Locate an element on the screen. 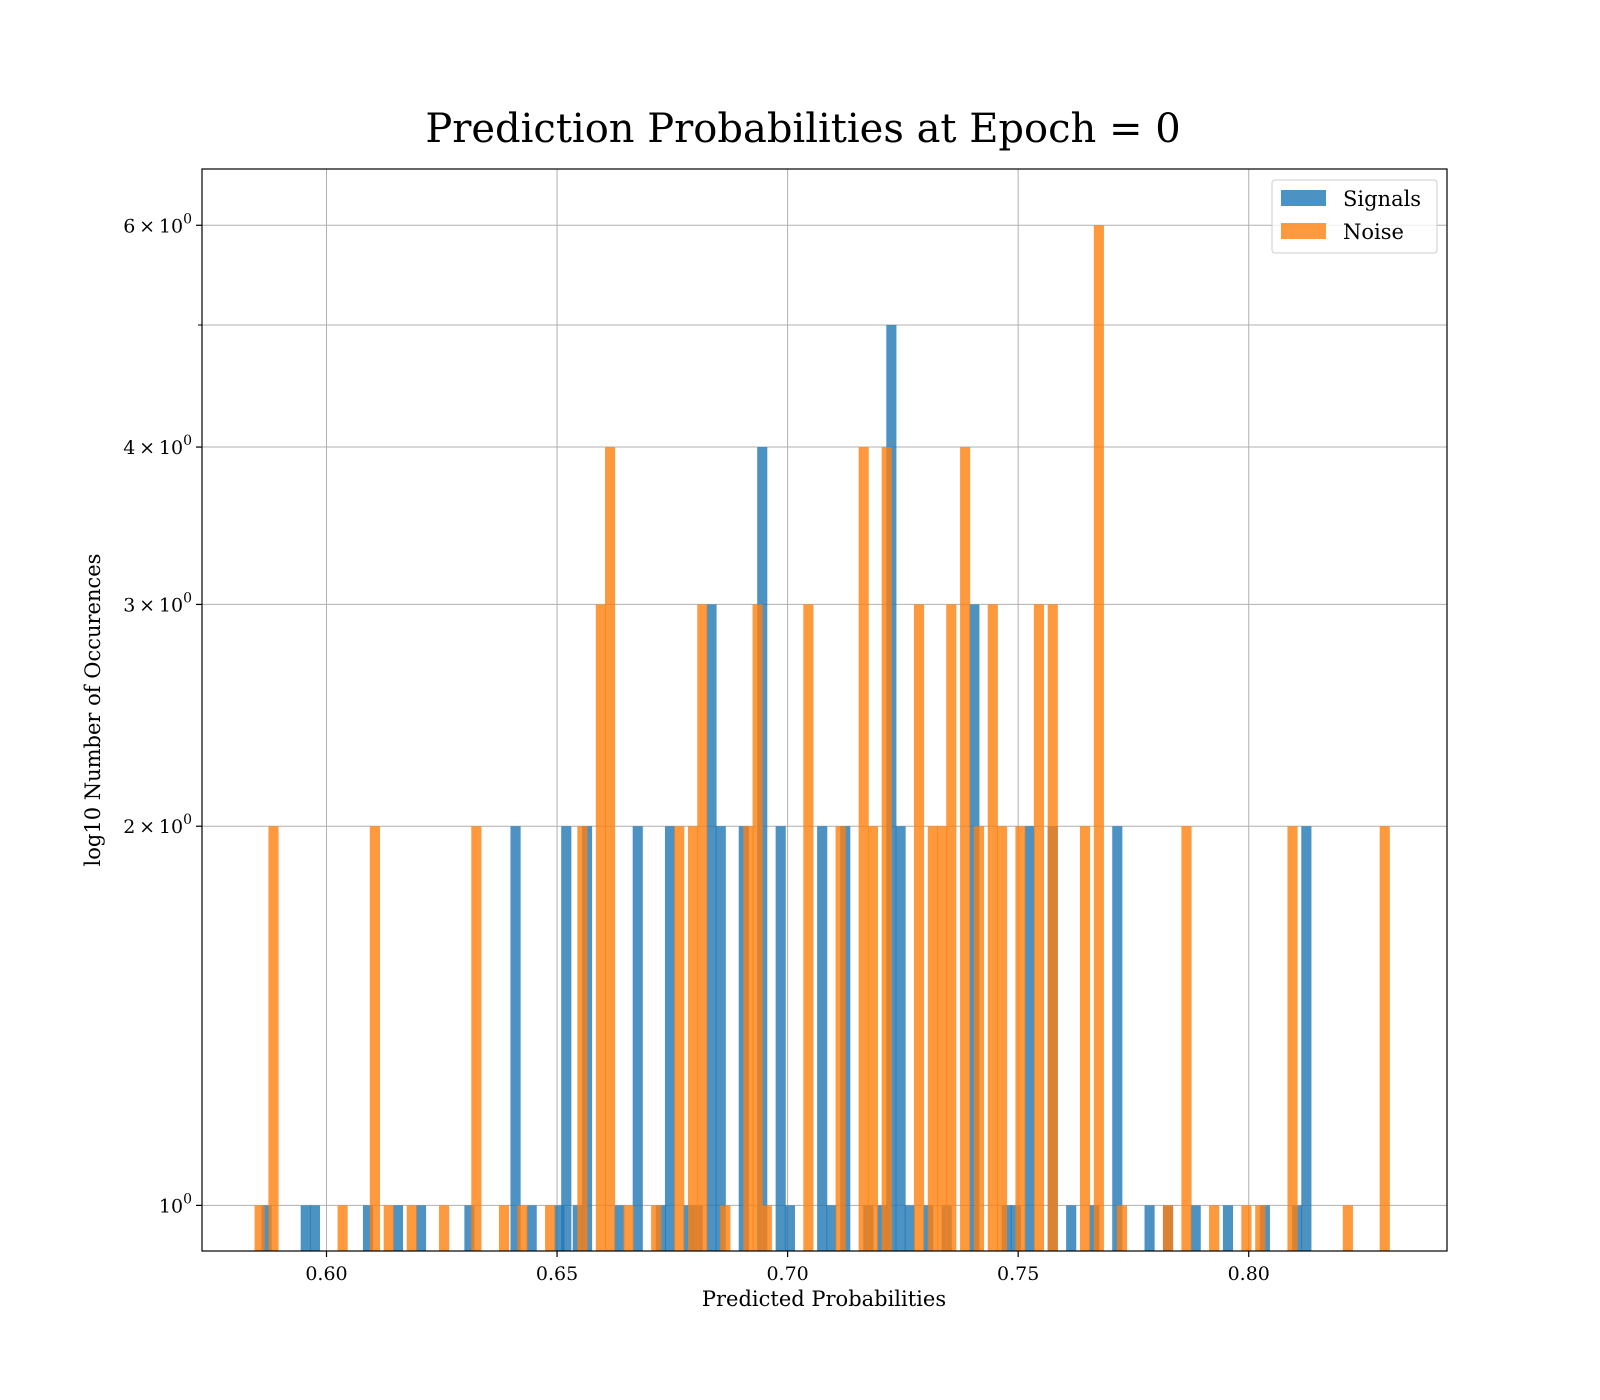 This screenshot has height=1400, width=1600. y-tick-label: 6 × 100 is located at coordinates (157, 224).